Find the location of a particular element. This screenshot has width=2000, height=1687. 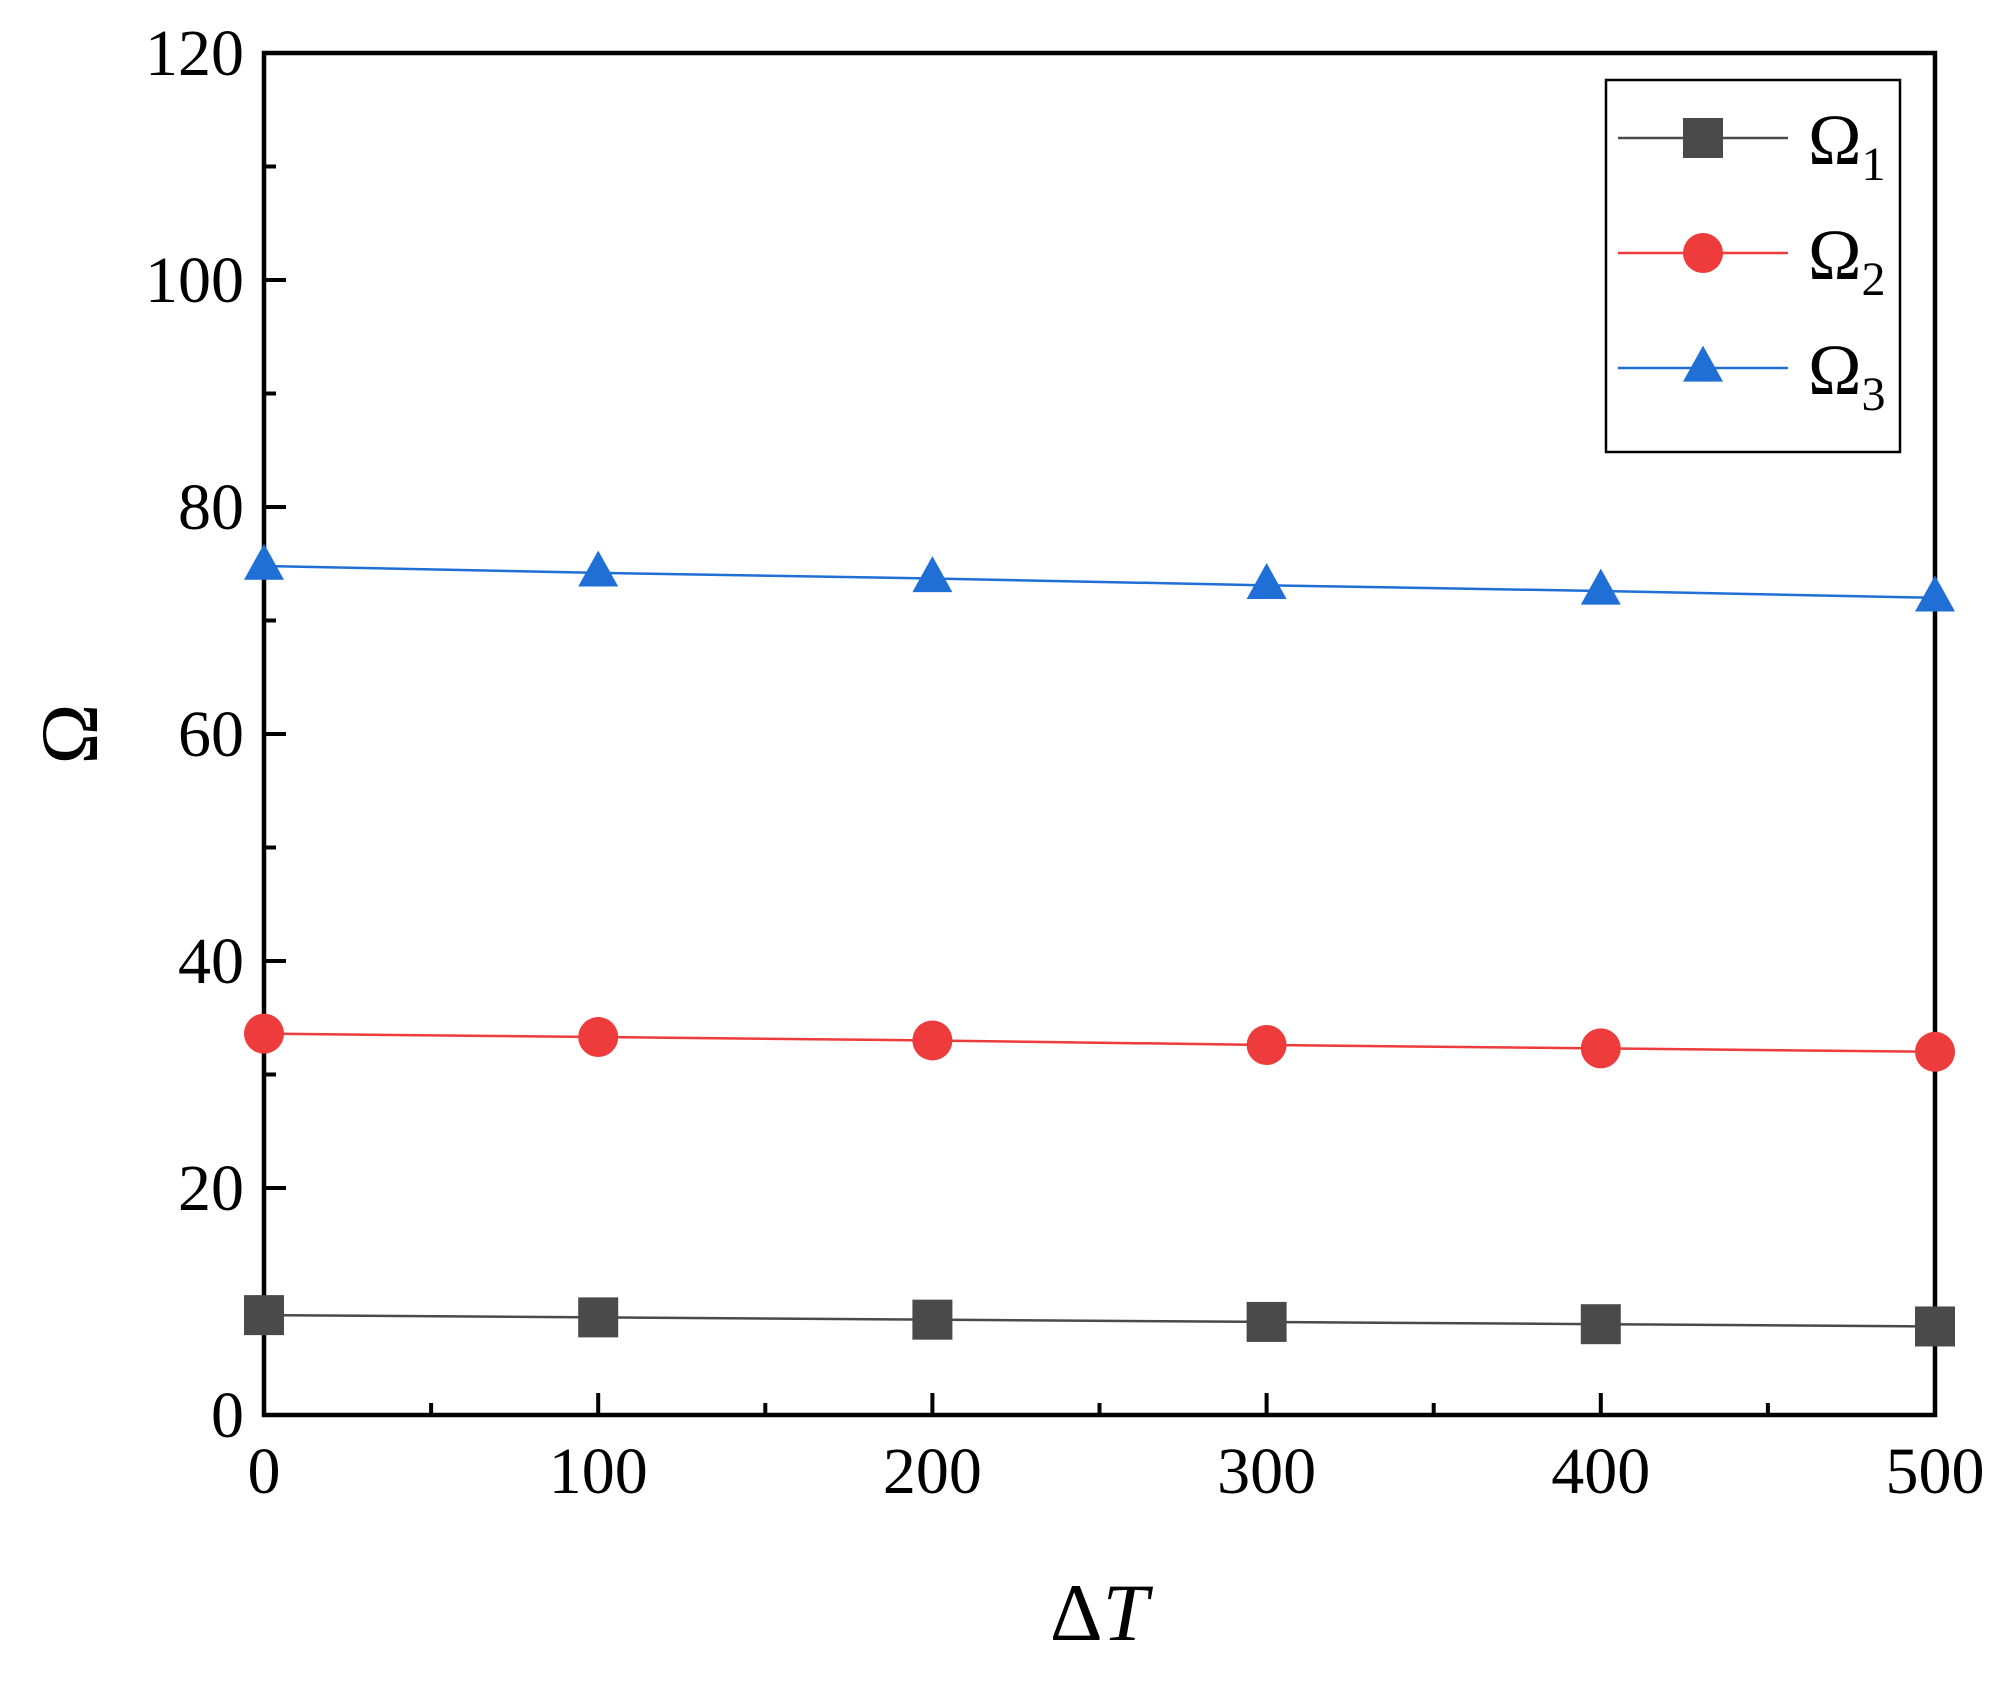

legend-label: Ω2 is located at coordinates (1847, 260).